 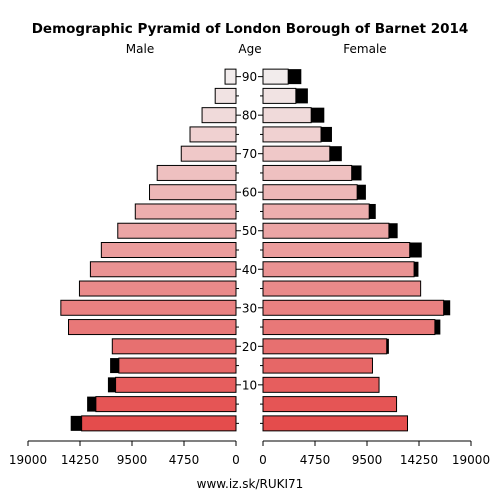 I want to click on age-tick-label: 10, so click(x=249, y=385).